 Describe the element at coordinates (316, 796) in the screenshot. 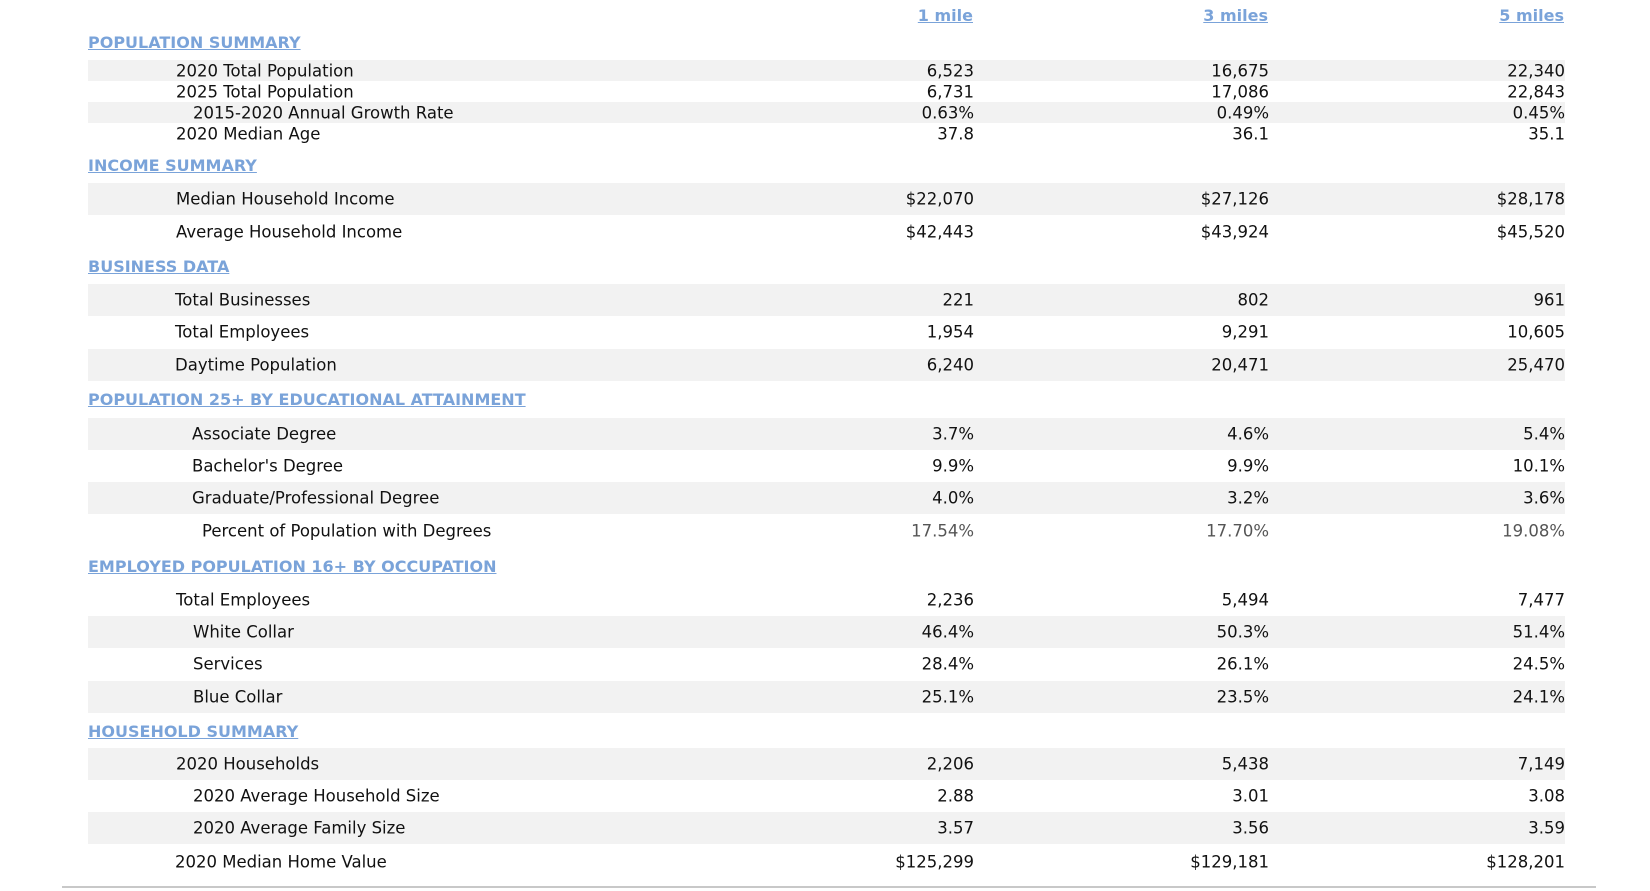

I see `row-label: 2020 Average Household Size` at that location.